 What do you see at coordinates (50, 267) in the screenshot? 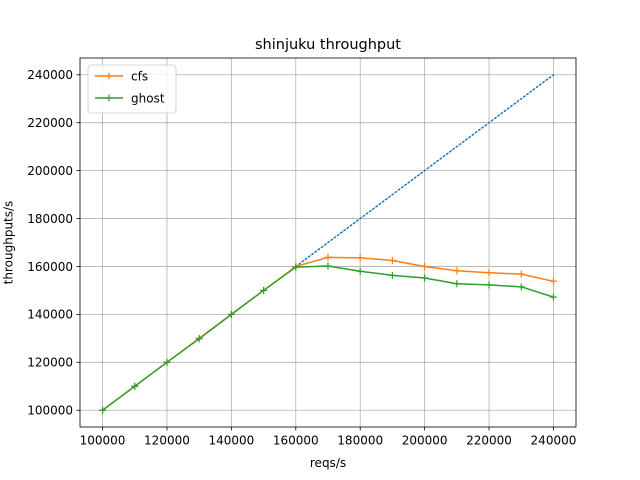
I see `y-tick-label: 160000` at bounding box center [50, 267].